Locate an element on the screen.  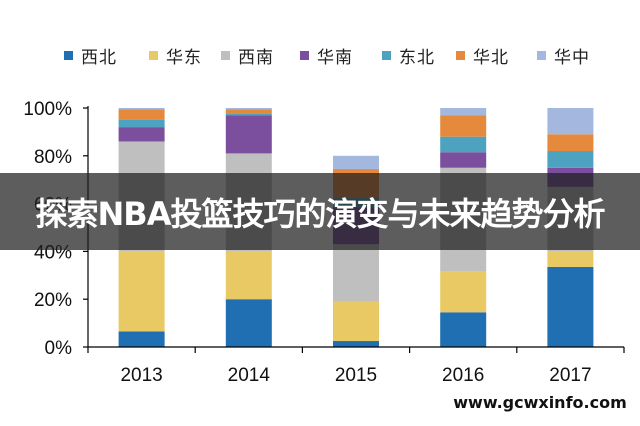
legend-label: 西北 is located at coordinates (99, 57).